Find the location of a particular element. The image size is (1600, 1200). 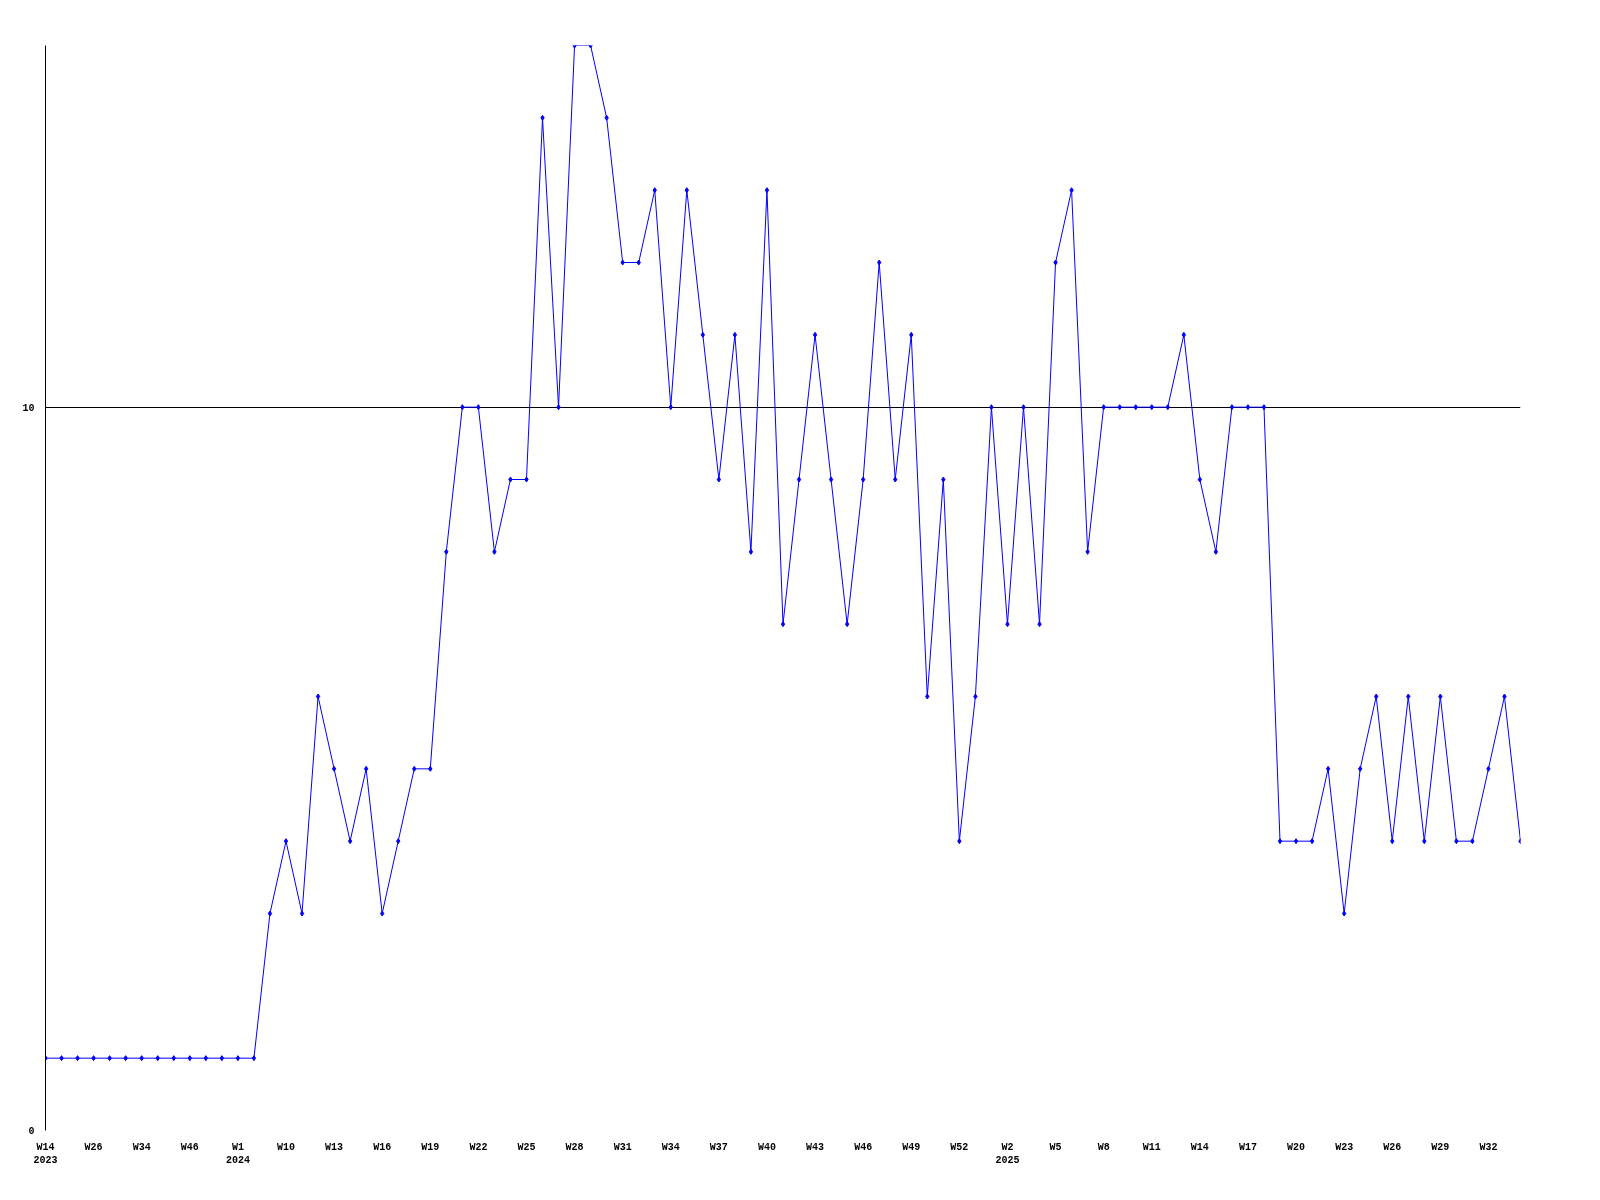

x-tick-label: W31 is located at coordinates (622, 1147).